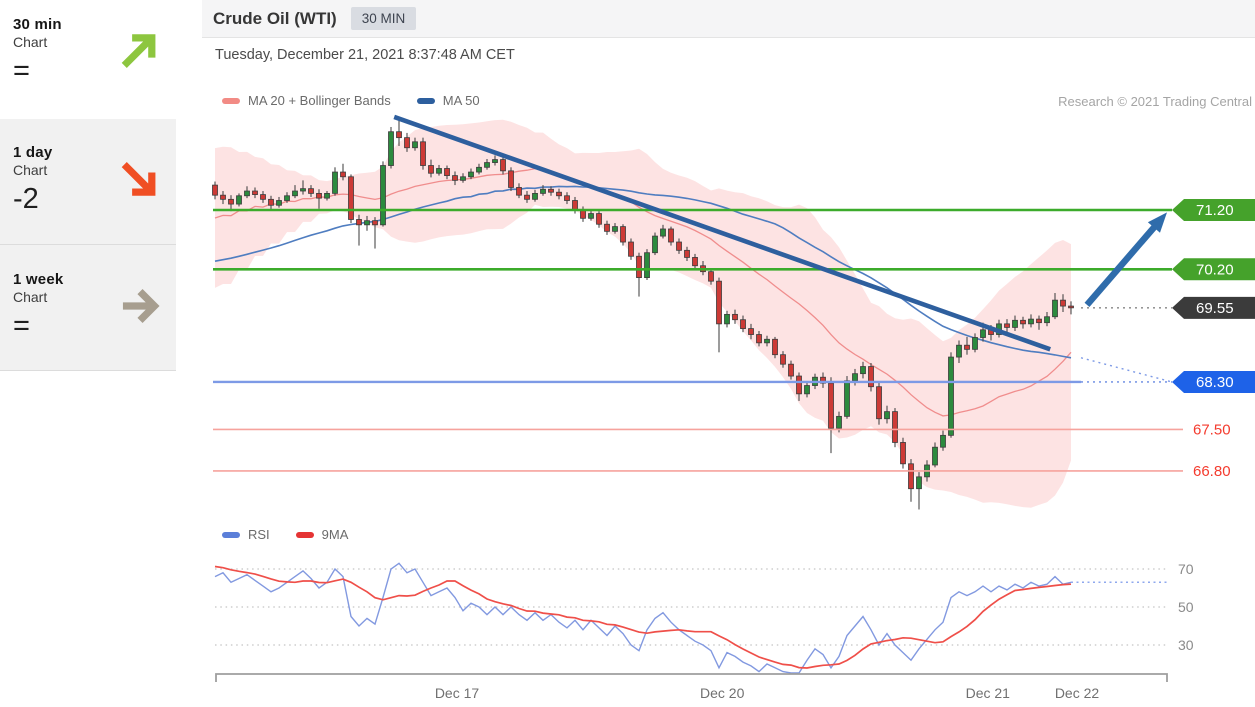 The width and height of the screenshot is (1255, 707). I want to click on main-chart-legend: MA 20 + Bollinger Bands MA 50, so click(351, 100).